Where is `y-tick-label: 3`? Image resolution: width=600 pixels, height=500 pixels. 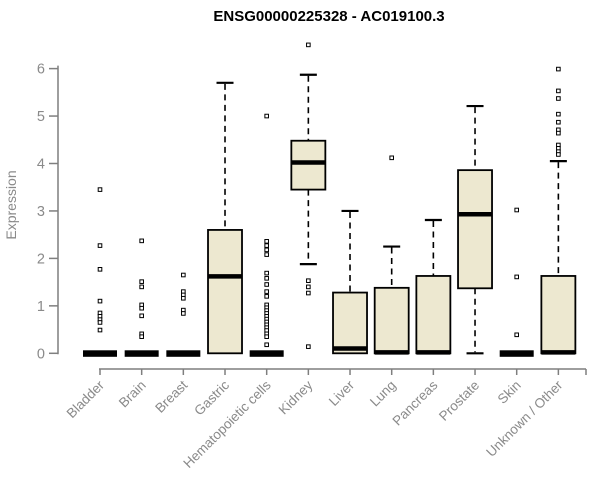 y-tick-label: 3 is located at coordinates (41, 212).